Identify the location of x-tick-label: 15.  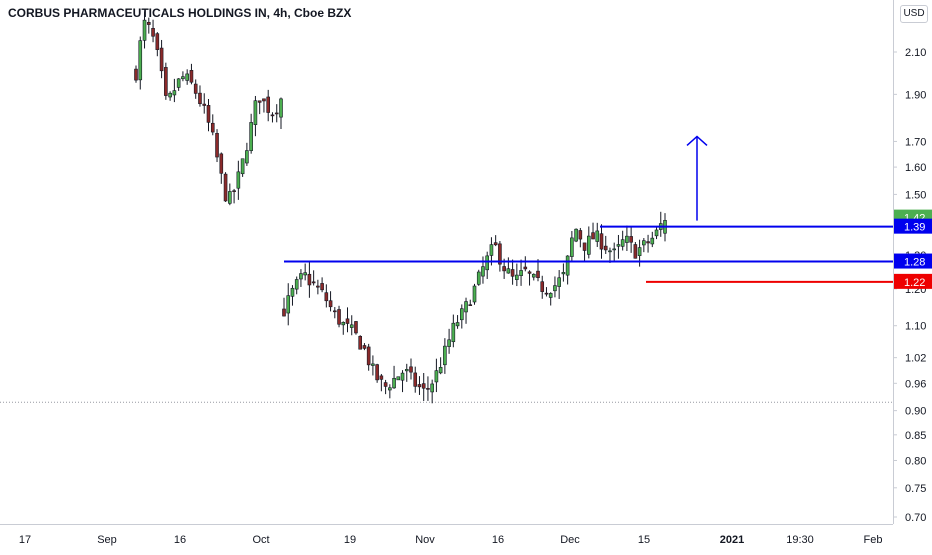
(644, 540).